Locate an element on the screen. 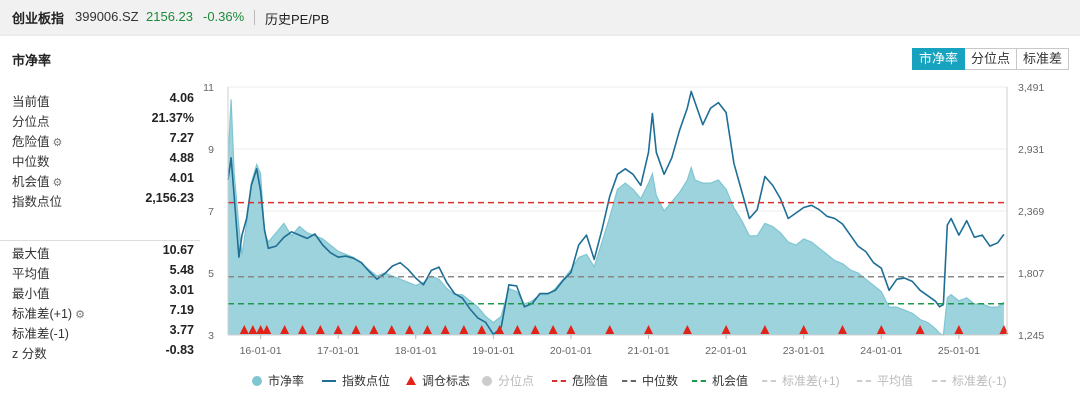  legend-label: 分位点 is located at coordinates (516, 381).